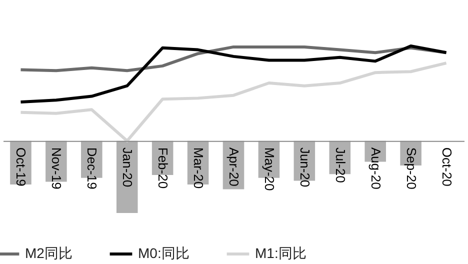  Describe the element at coordinates (128, 167) in the screenshot. I see `x-tick-label: Jan-20` at that location.